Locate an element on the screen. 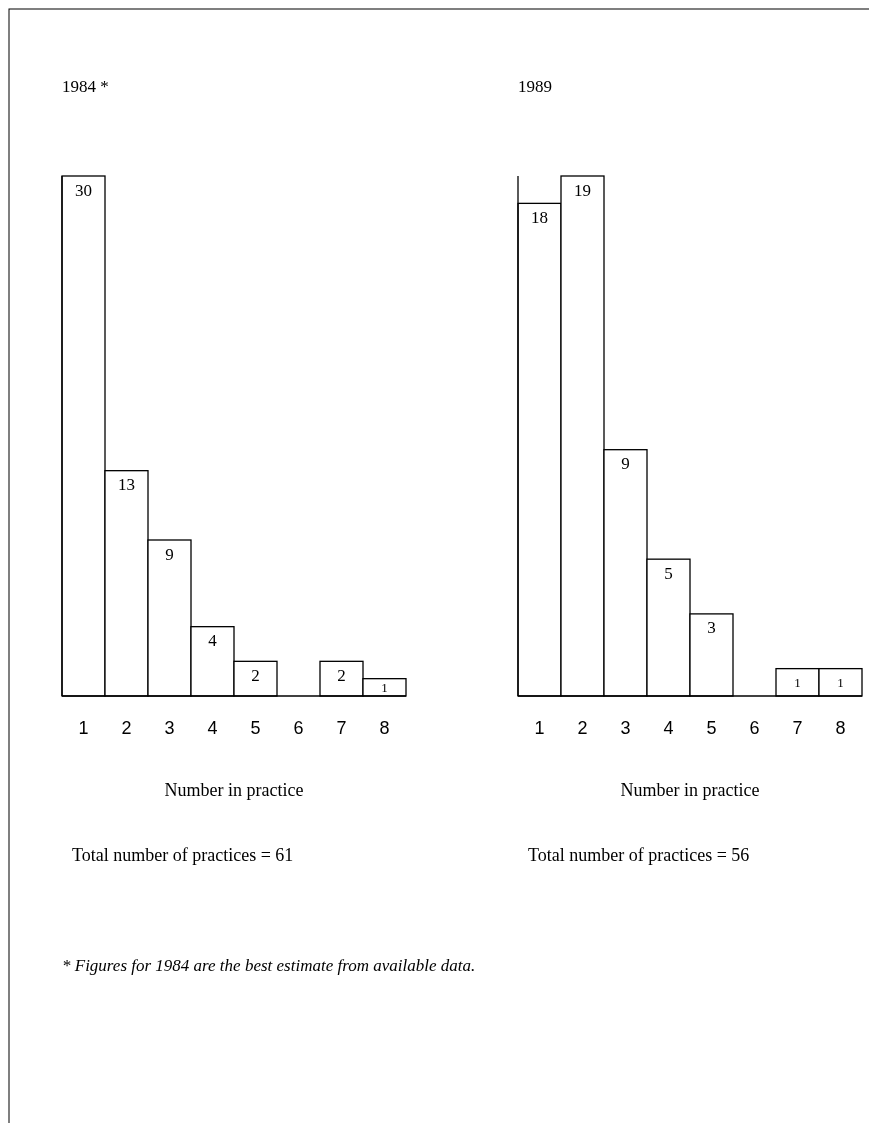 This screenshot has height=1131, width=877. data-label: 30 is located at coordinates (83, 190).